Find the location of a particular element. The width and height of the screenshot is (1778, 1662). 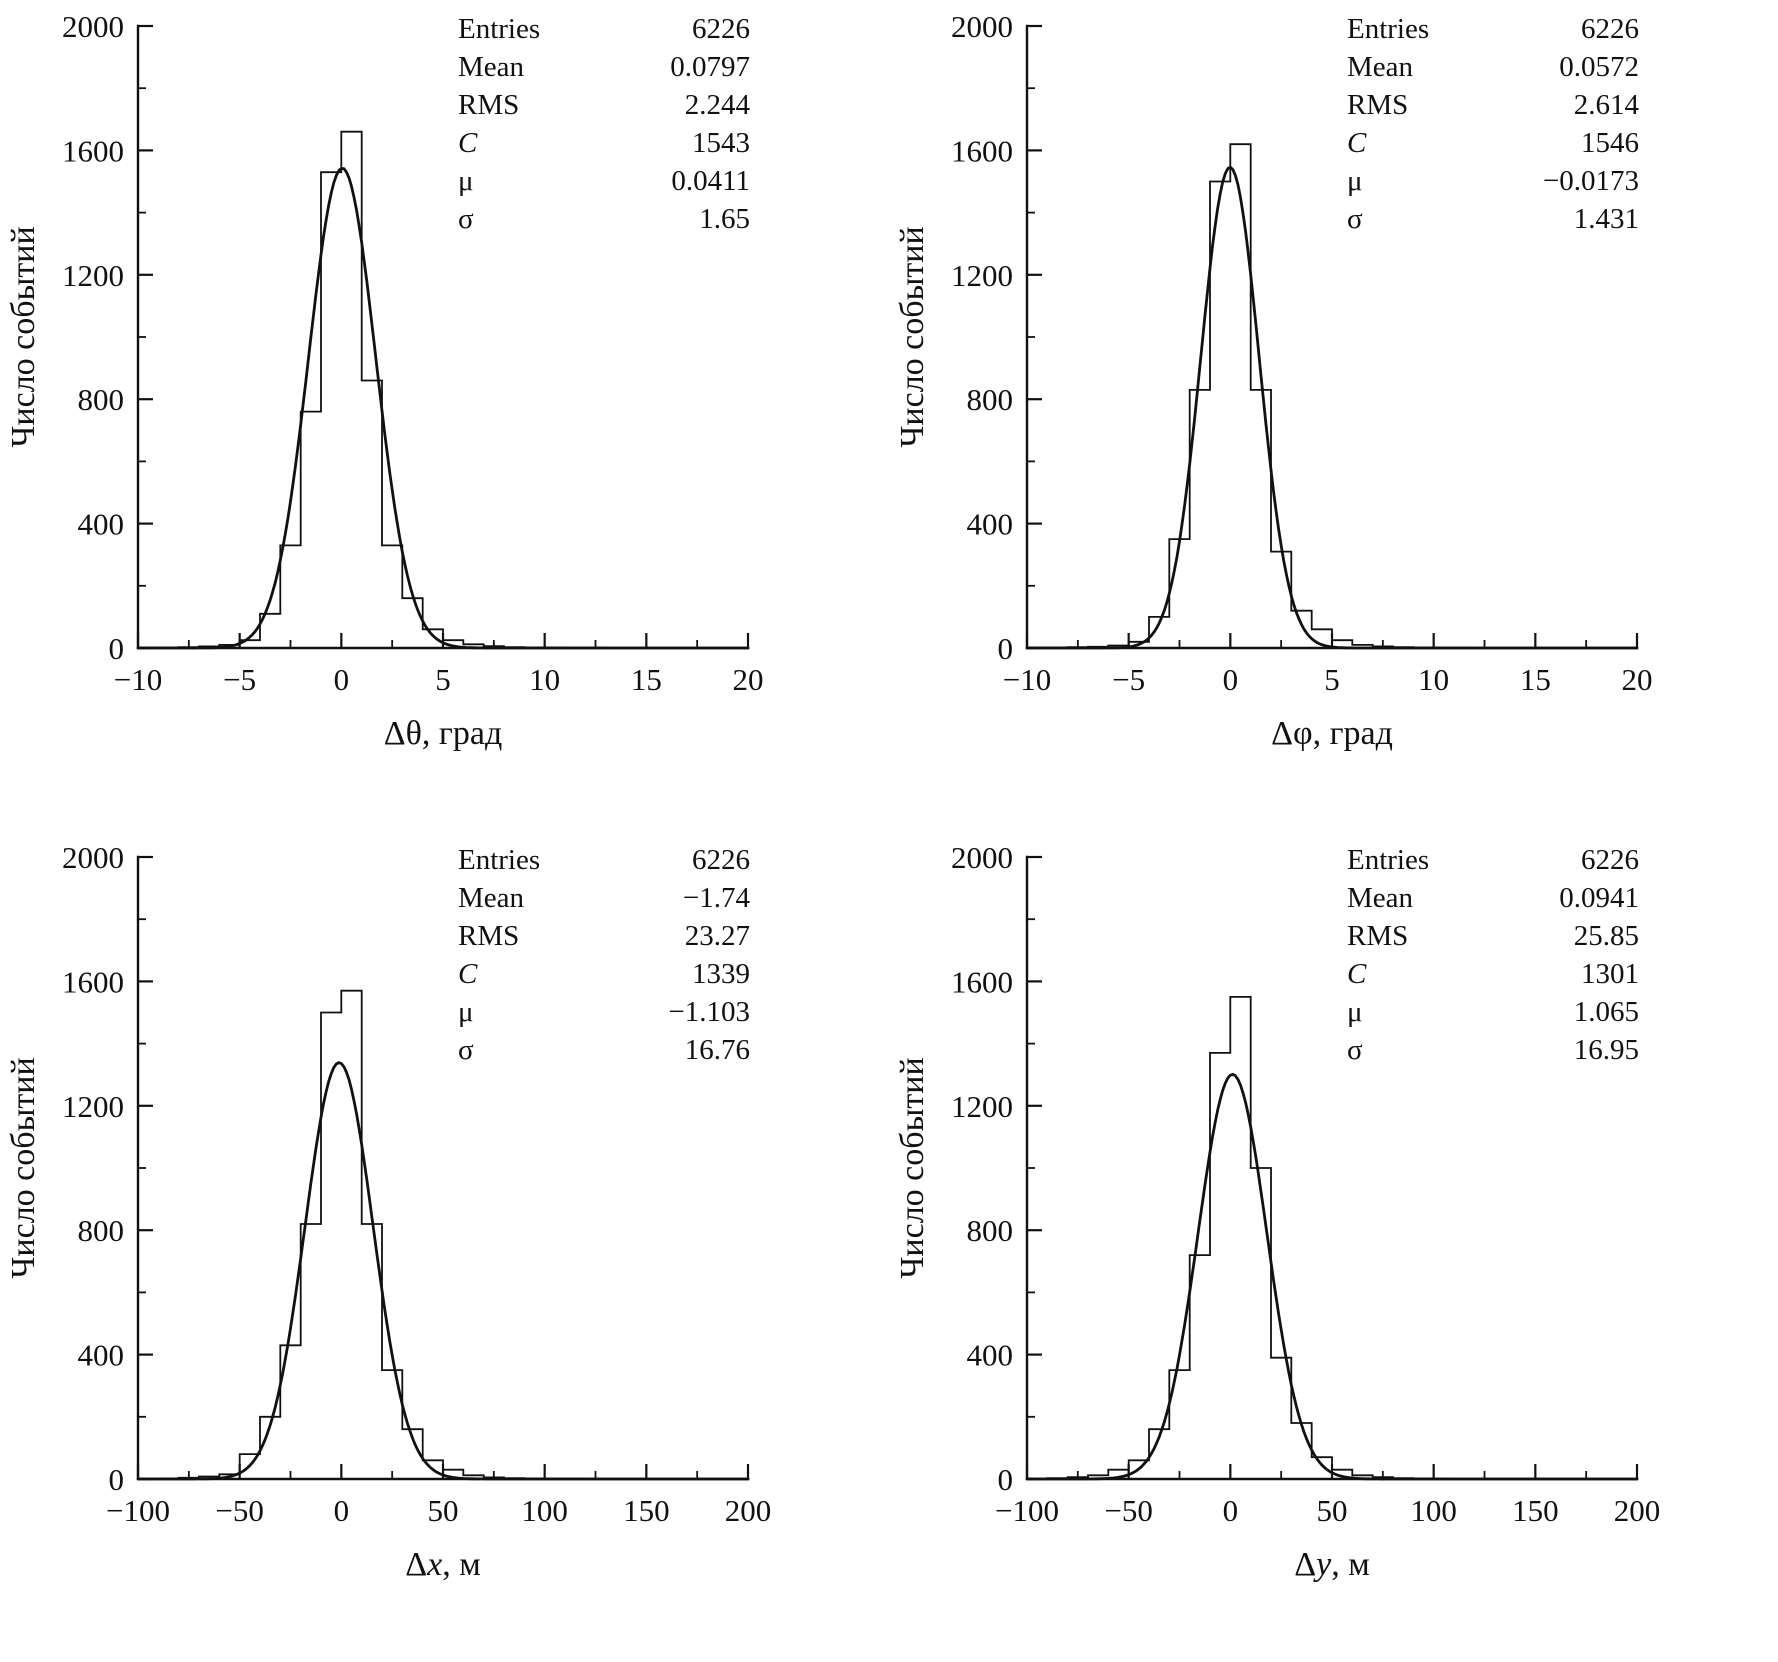

x-tick-label: 100 is located at coordinates (1433, 1510).